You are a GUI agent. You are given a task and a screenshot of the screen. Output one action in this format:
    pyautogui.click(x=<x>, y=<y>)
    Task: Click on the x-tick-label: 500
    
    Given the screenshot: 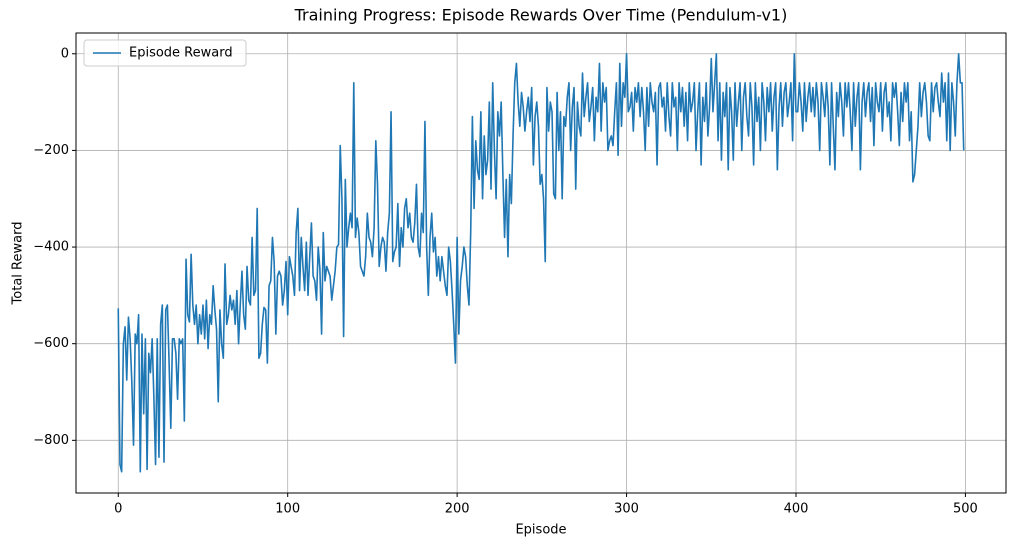 What is the action you would take?
    pyautogui.click(x=965, y=509)
    